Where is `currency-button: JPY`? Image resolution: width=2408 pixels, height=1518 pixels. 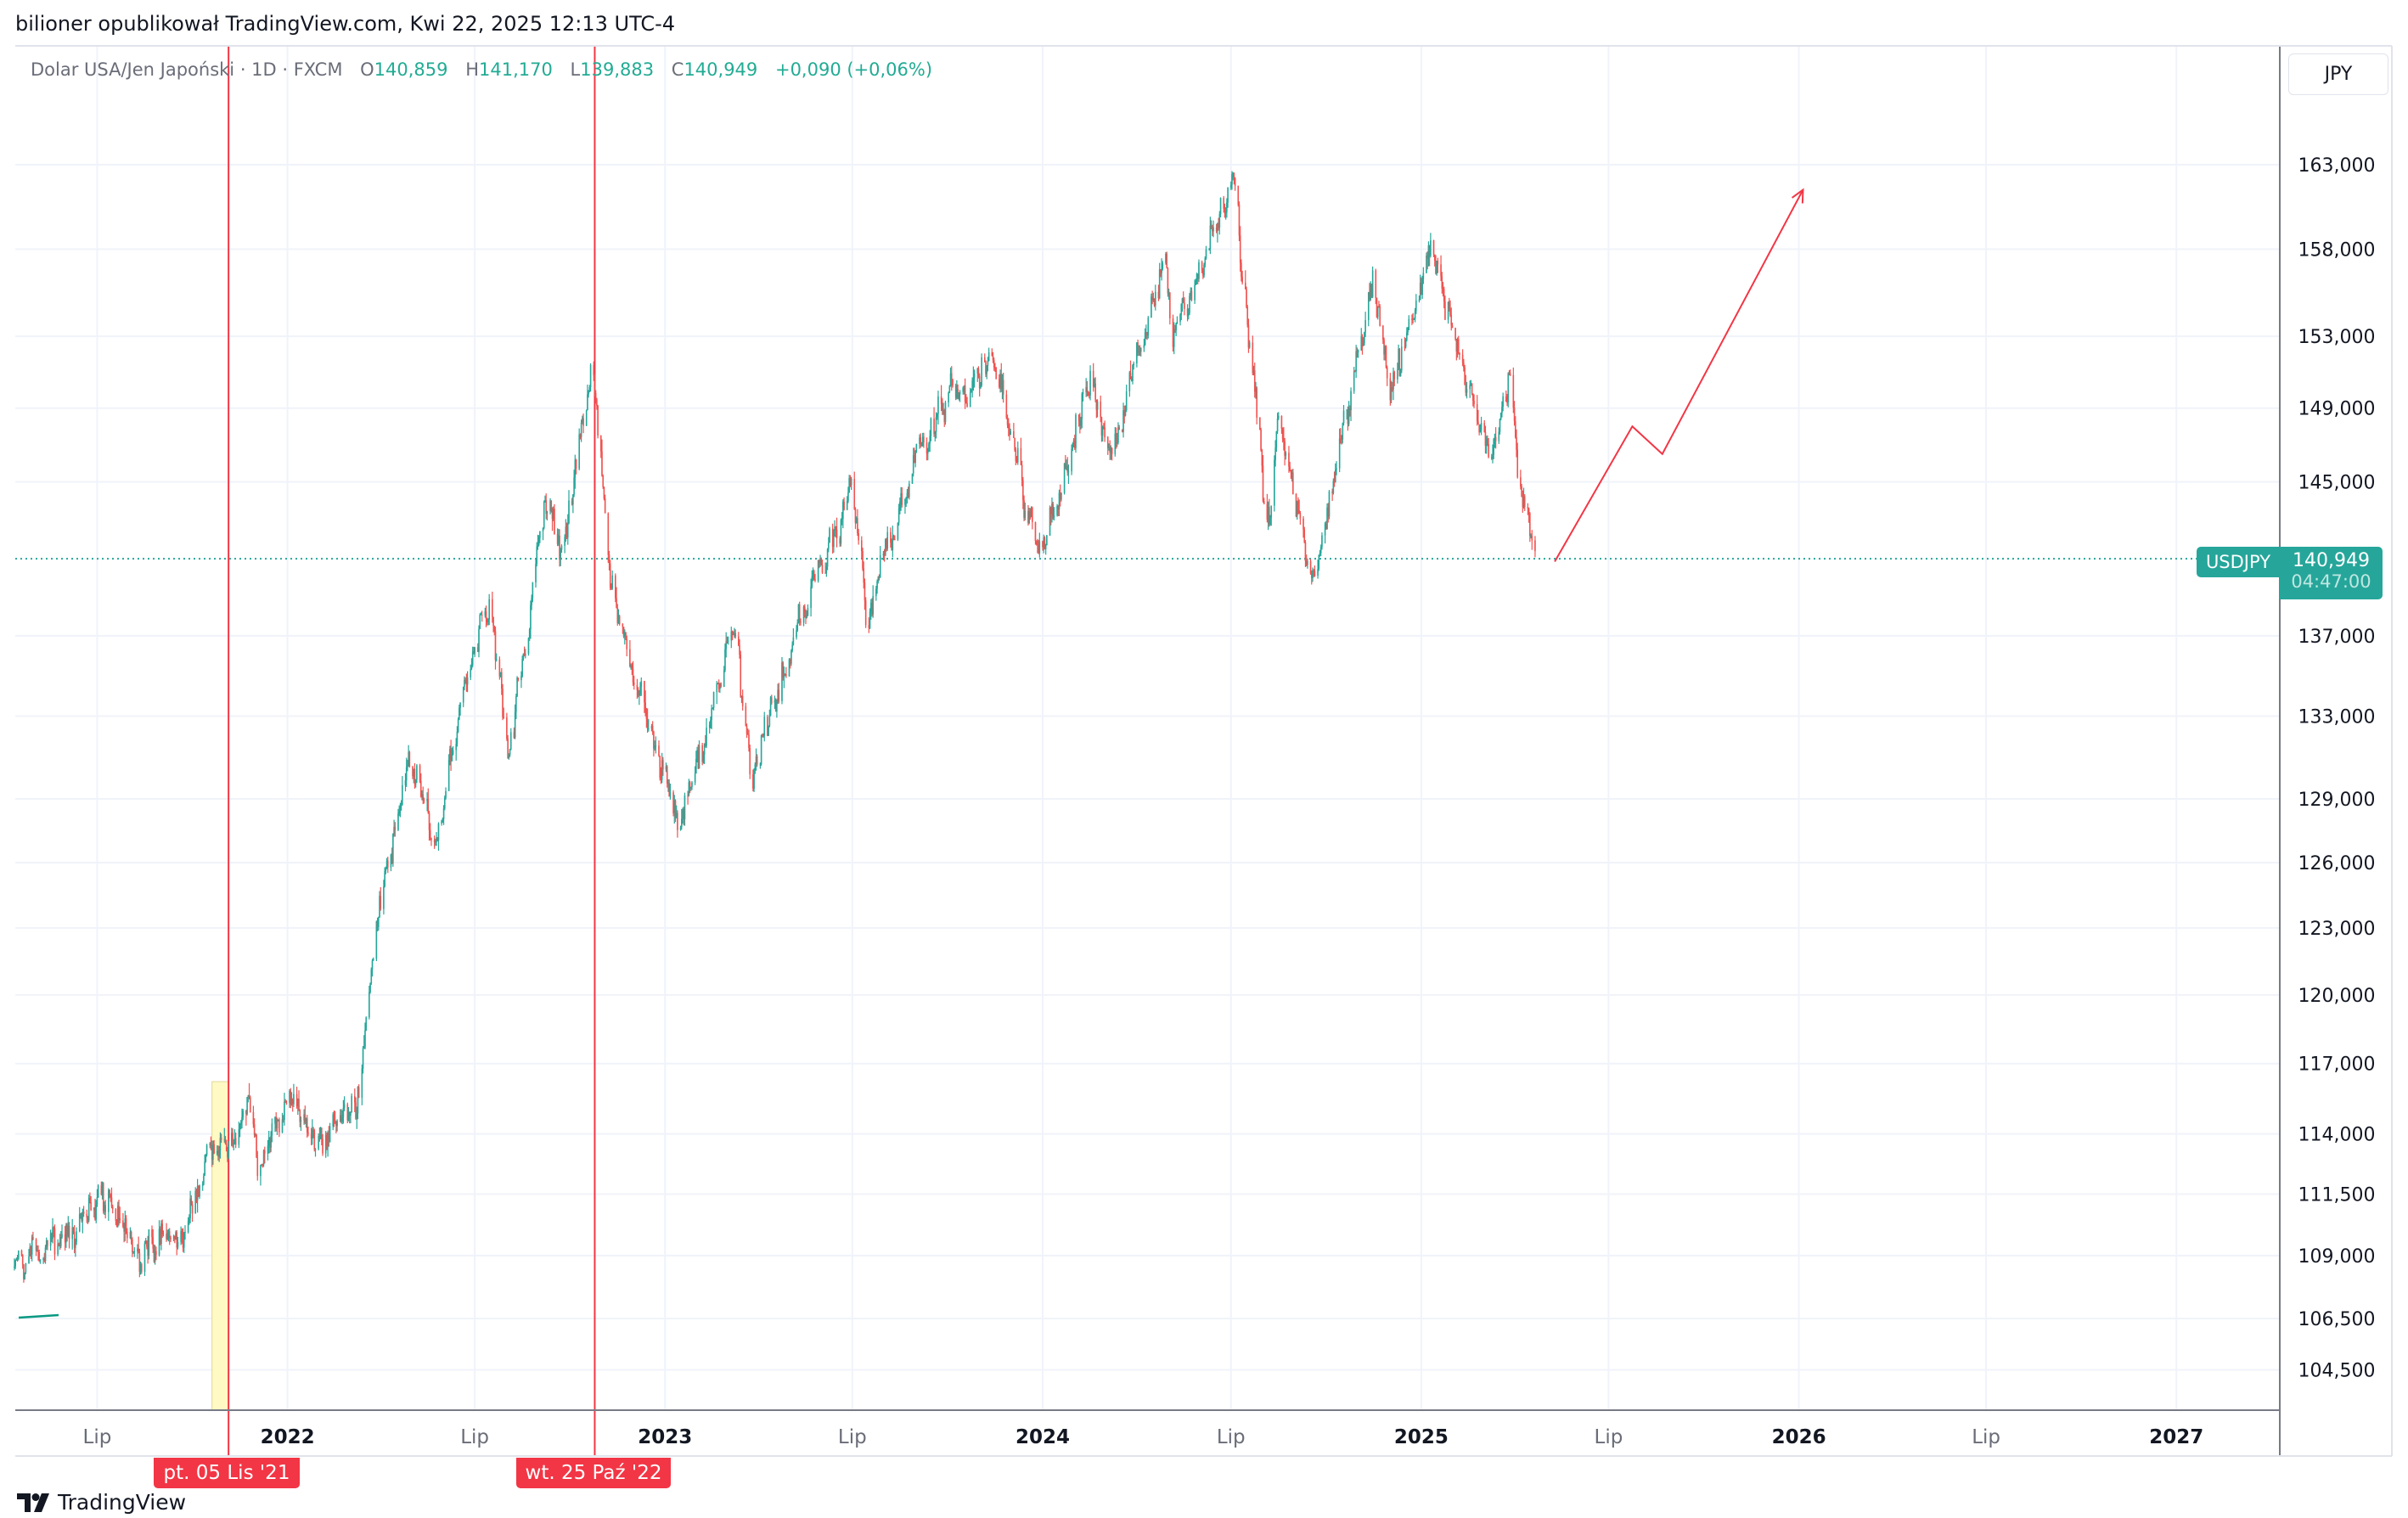 currency-button: JPY is located at coordinates (2338, 74).